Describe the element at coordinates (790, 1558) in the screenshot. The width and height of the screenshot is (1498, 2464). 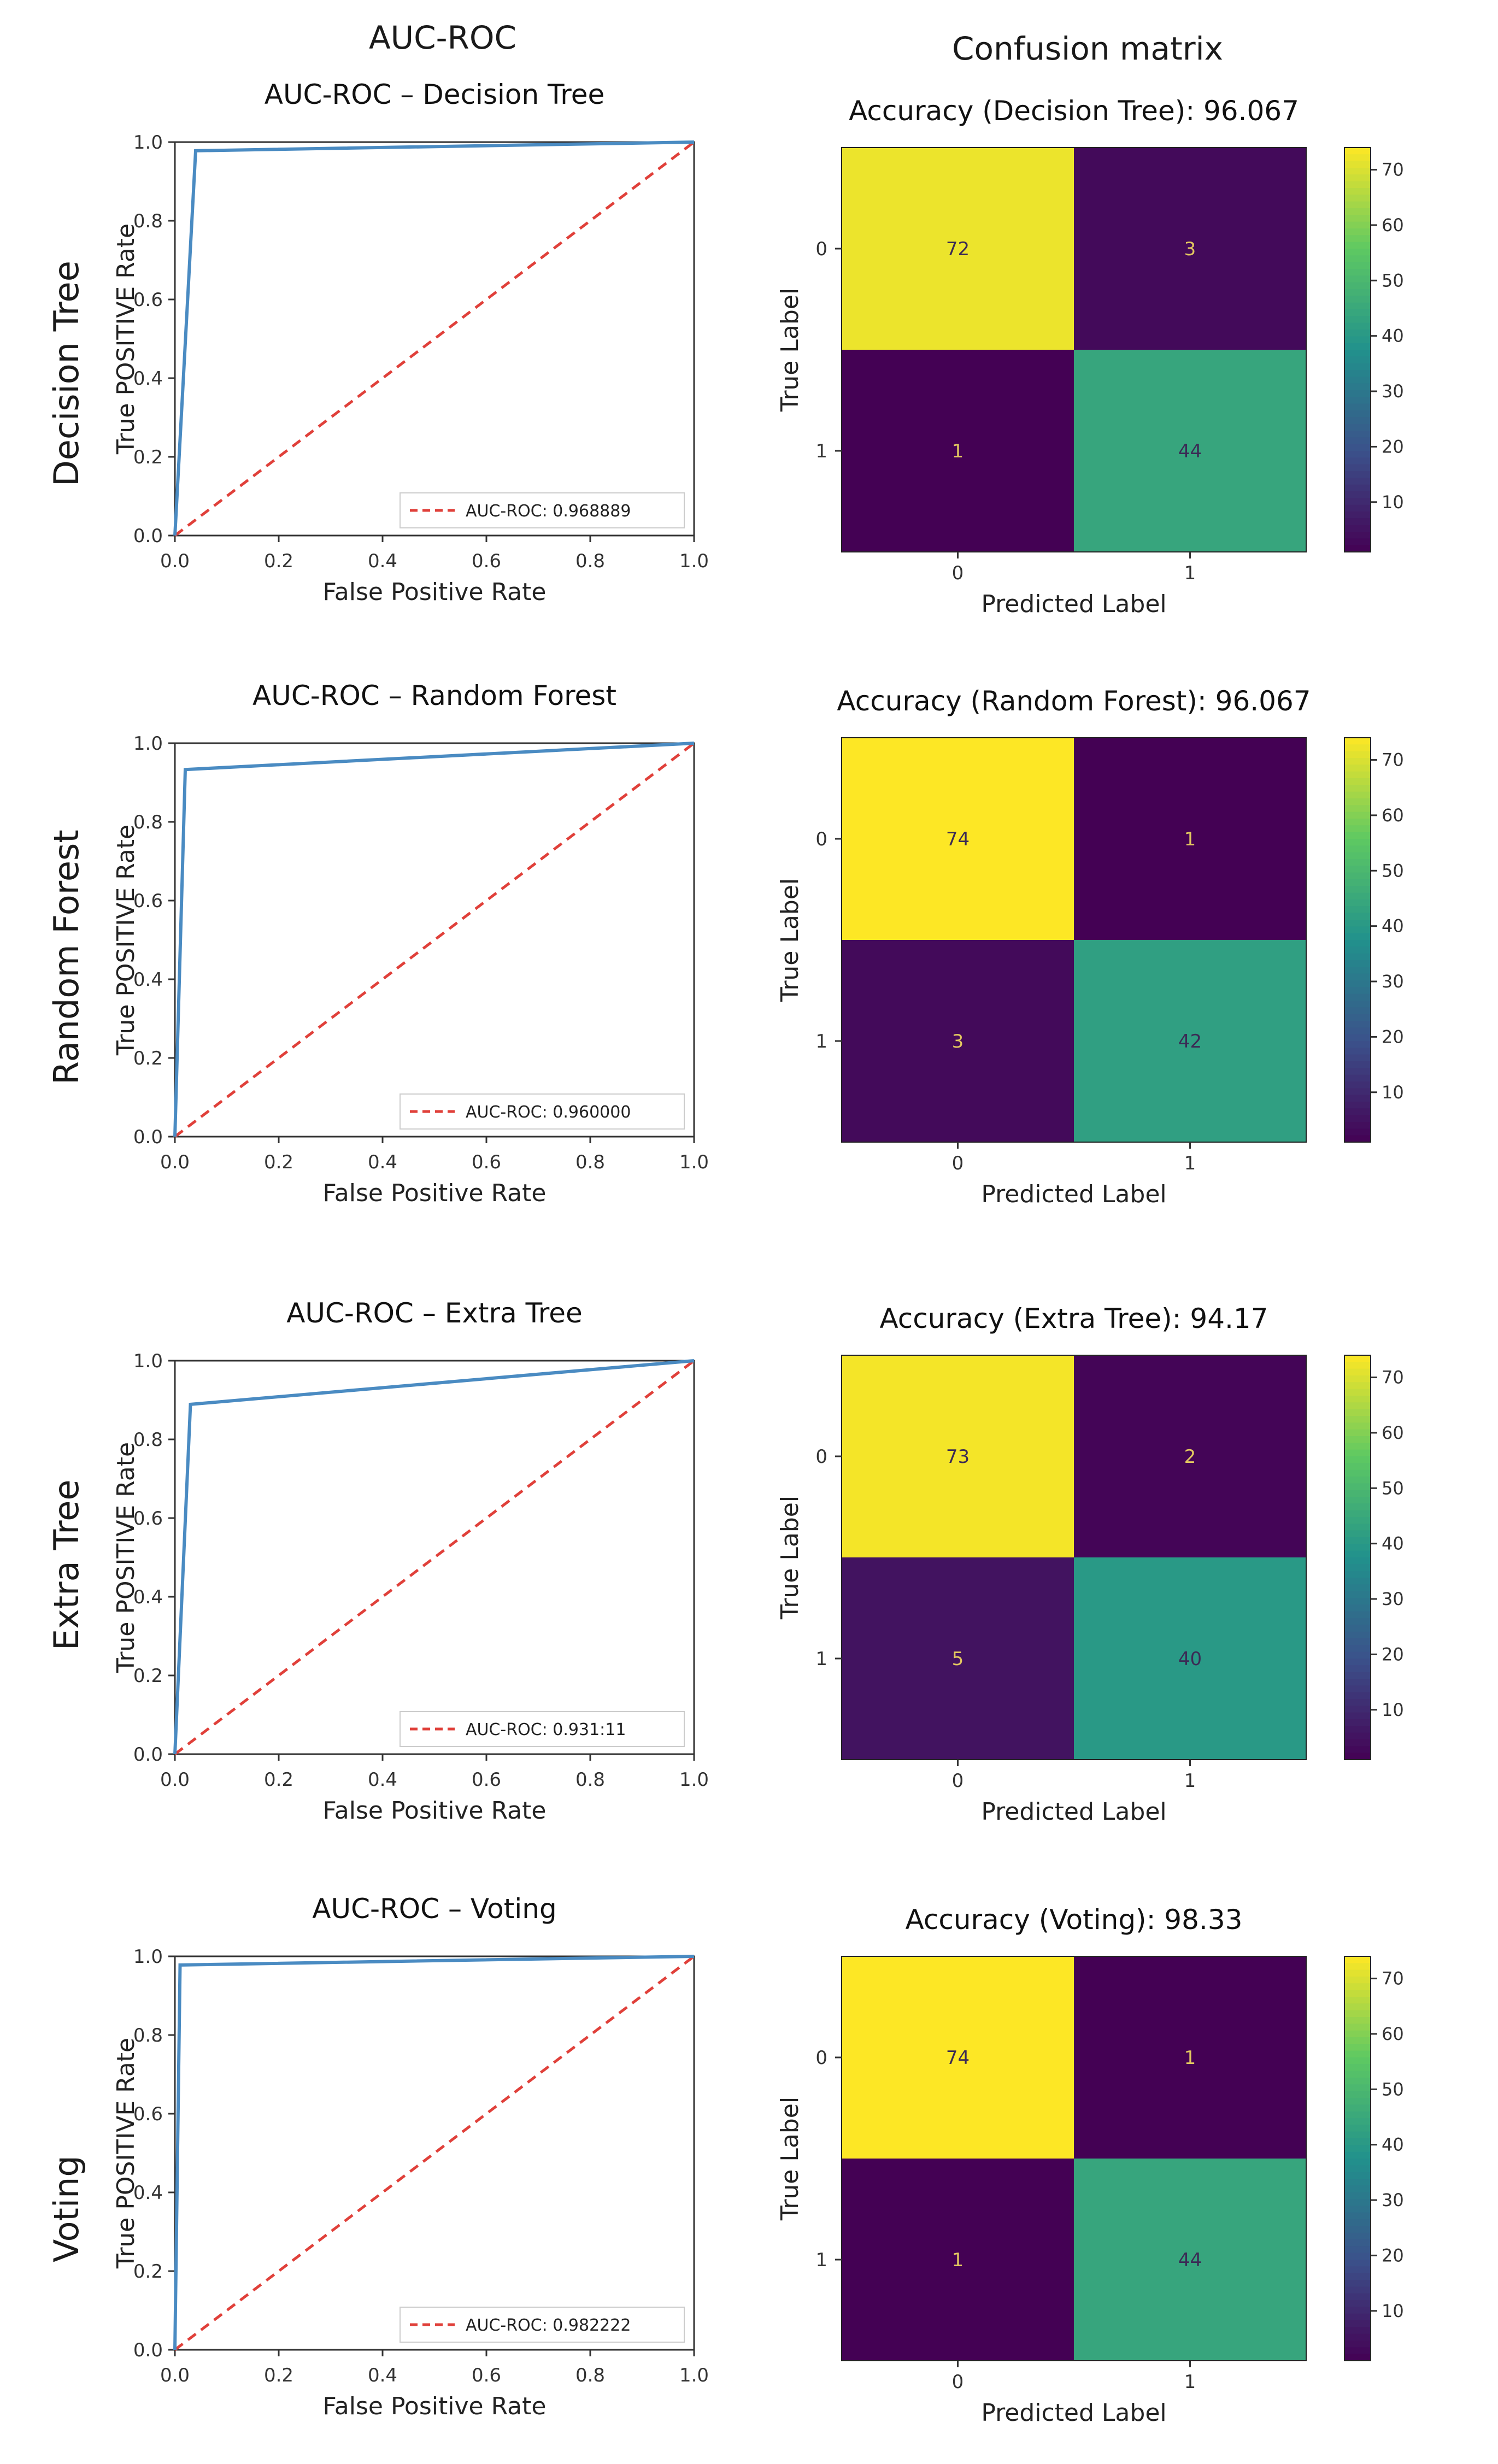
I see `y-axis-label: True Label` at that location.